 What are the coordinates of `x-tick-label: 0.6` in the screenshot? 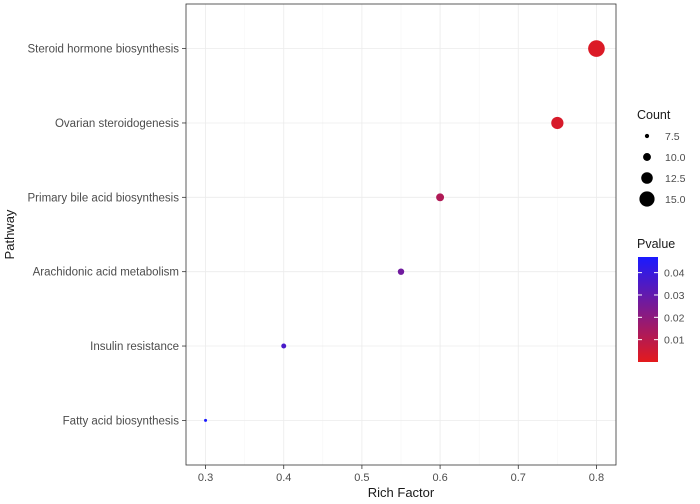 It's located at (439, 478).